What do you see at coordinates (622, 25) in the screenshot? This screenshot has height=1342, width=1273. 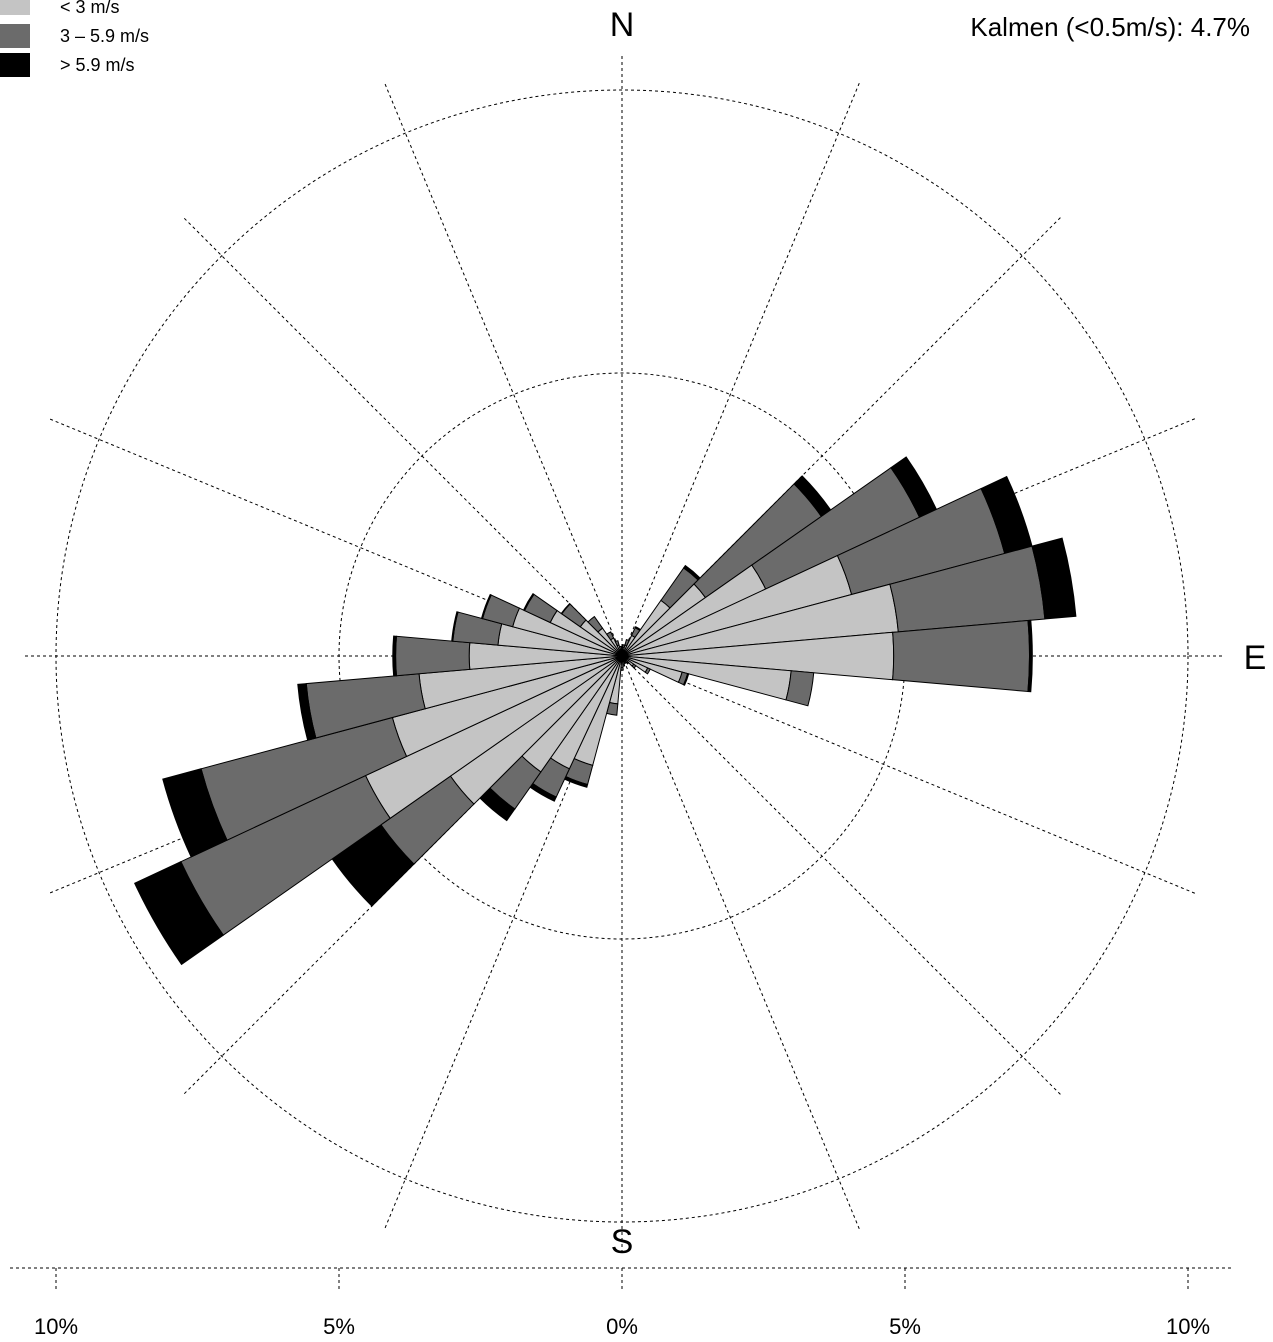 I see `north-label: N` at bounding box center [622, 25].